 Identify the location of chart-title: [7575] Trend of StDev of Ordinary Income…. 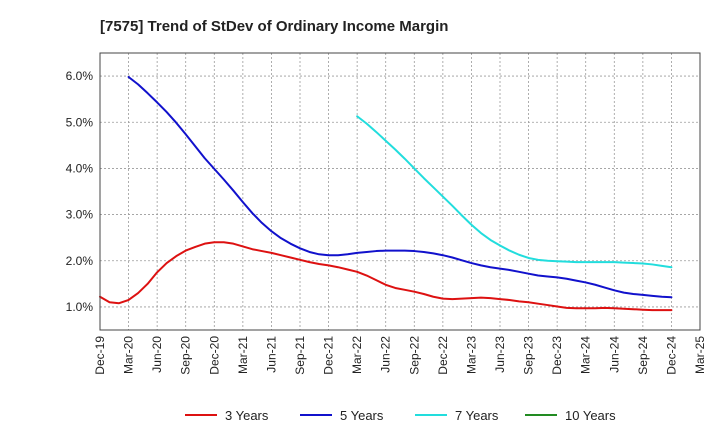
(274, 26).